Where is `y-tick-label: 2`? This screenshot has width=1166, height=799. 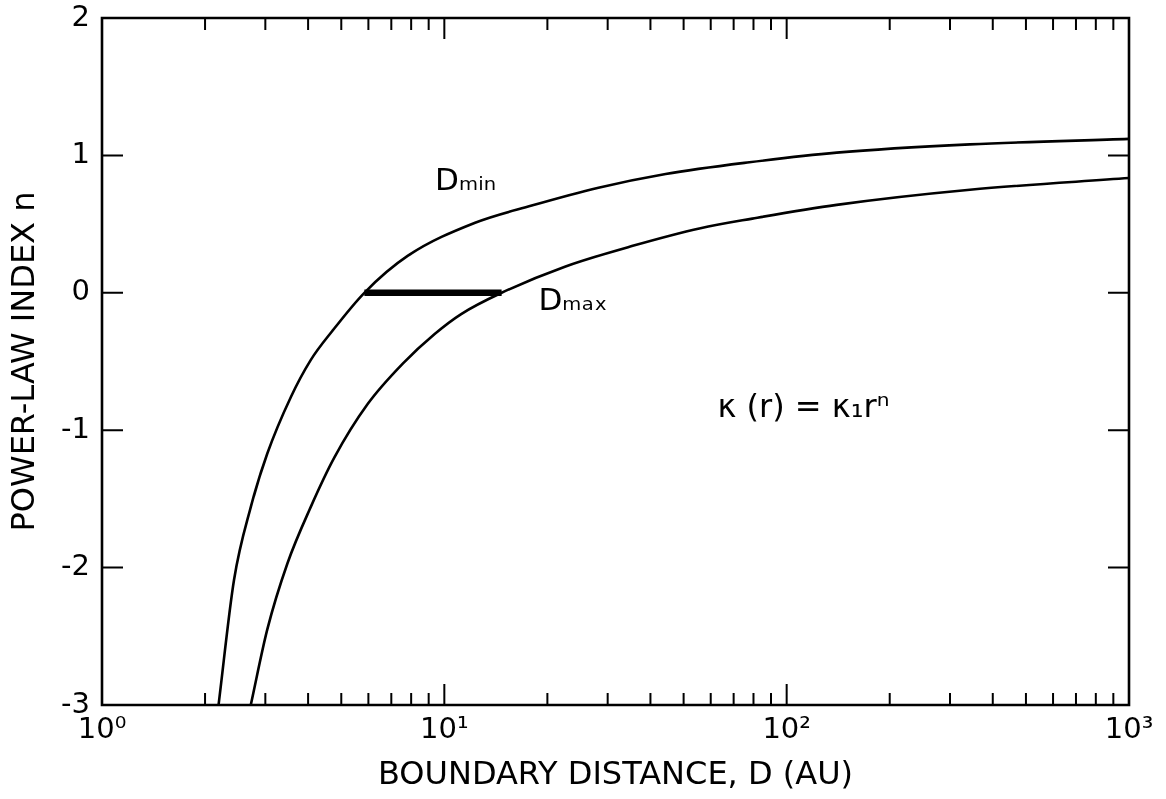
y-tick-label: 2 is located at coordinates (80, 16).